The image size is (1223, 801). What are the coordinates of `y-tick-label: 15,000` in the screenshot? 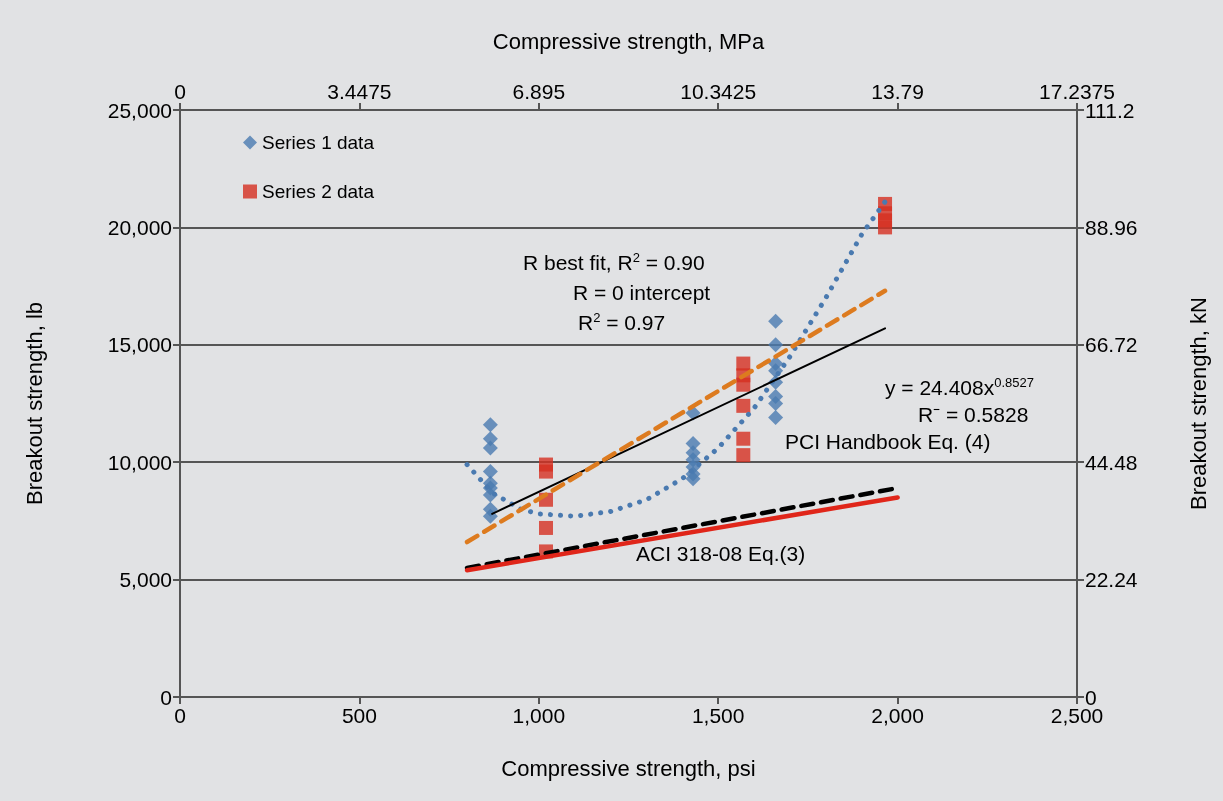 It's located at (139, 345).